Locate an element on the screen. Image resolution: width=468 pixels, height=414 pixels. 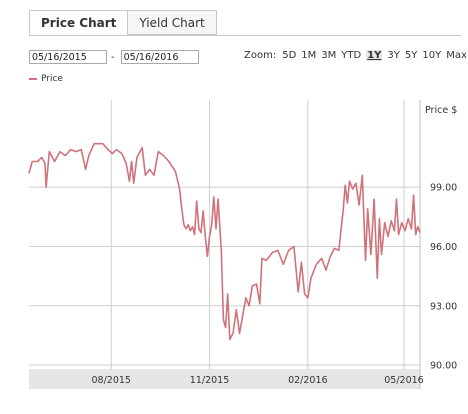
legend-swatch is located at coordinates (33, 79).